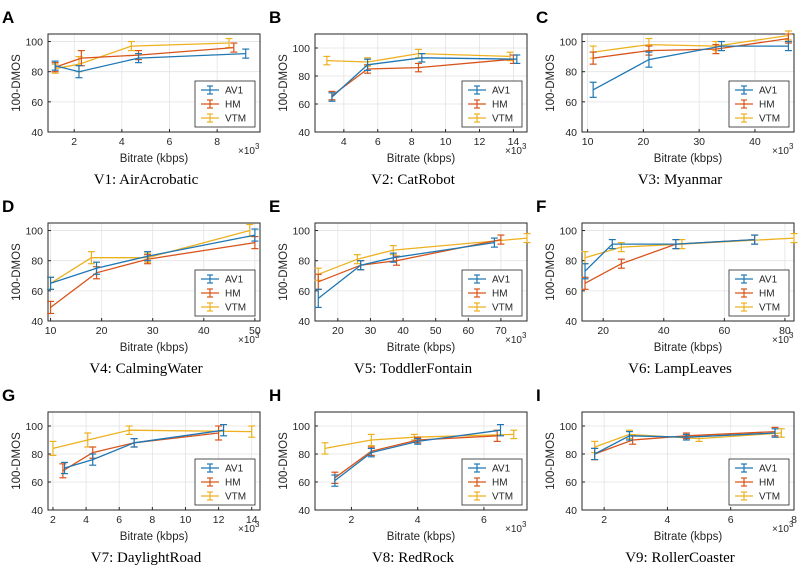 The image size is (809, 571). I want to click on panel-caption: V6: LampLeaves, so click(680, 369).